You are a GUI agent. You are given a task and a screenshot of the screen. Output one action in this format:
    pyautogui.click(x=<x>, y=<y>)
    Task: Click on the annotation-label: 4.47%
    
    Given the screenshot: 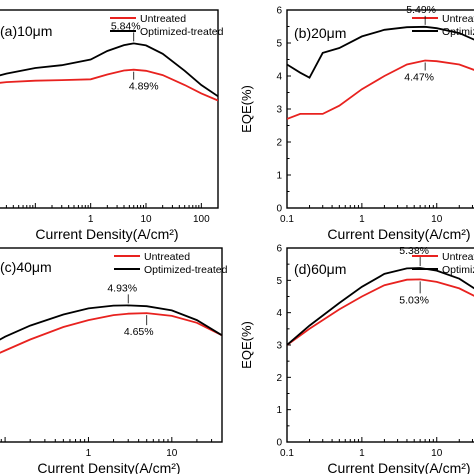 What is the action you would take?
    pyautogui.click(x=419, y=77)
    